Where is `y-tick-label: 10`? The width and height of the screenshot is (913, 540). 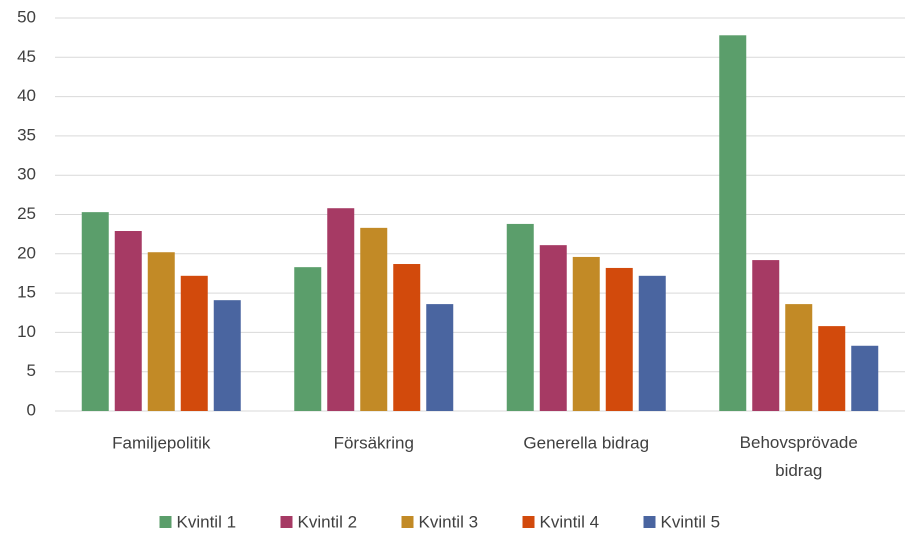 y-tick-label: 10 is located at coordinates (26, 331).